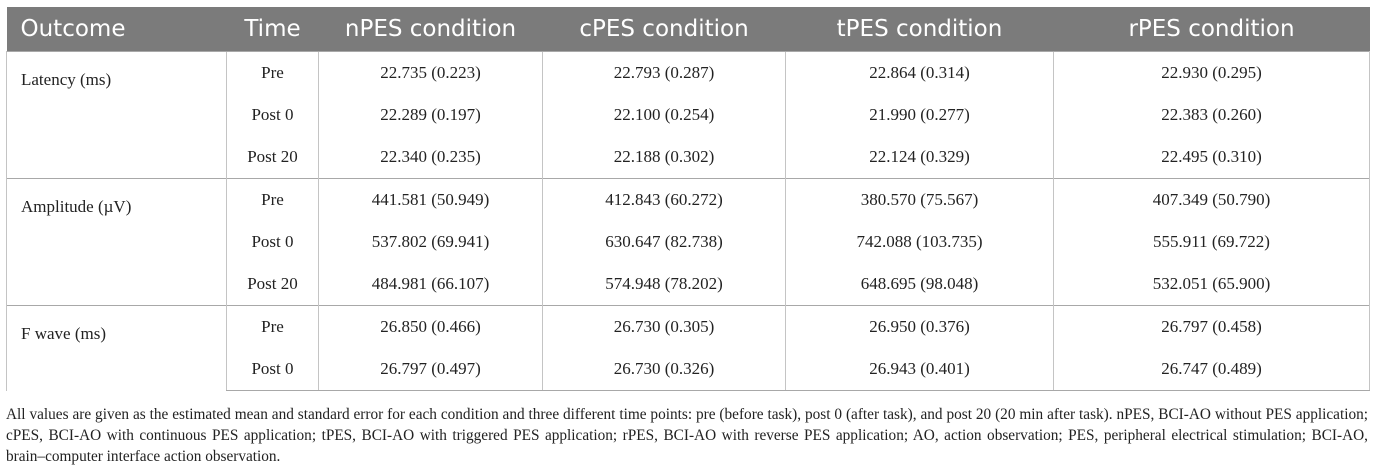 The height and width of the screenshot is (474, 1375). Describe the element at coordinates (664, 157) in the screenshot. I see `value-cell: 22.188 (0.302)` at that location.